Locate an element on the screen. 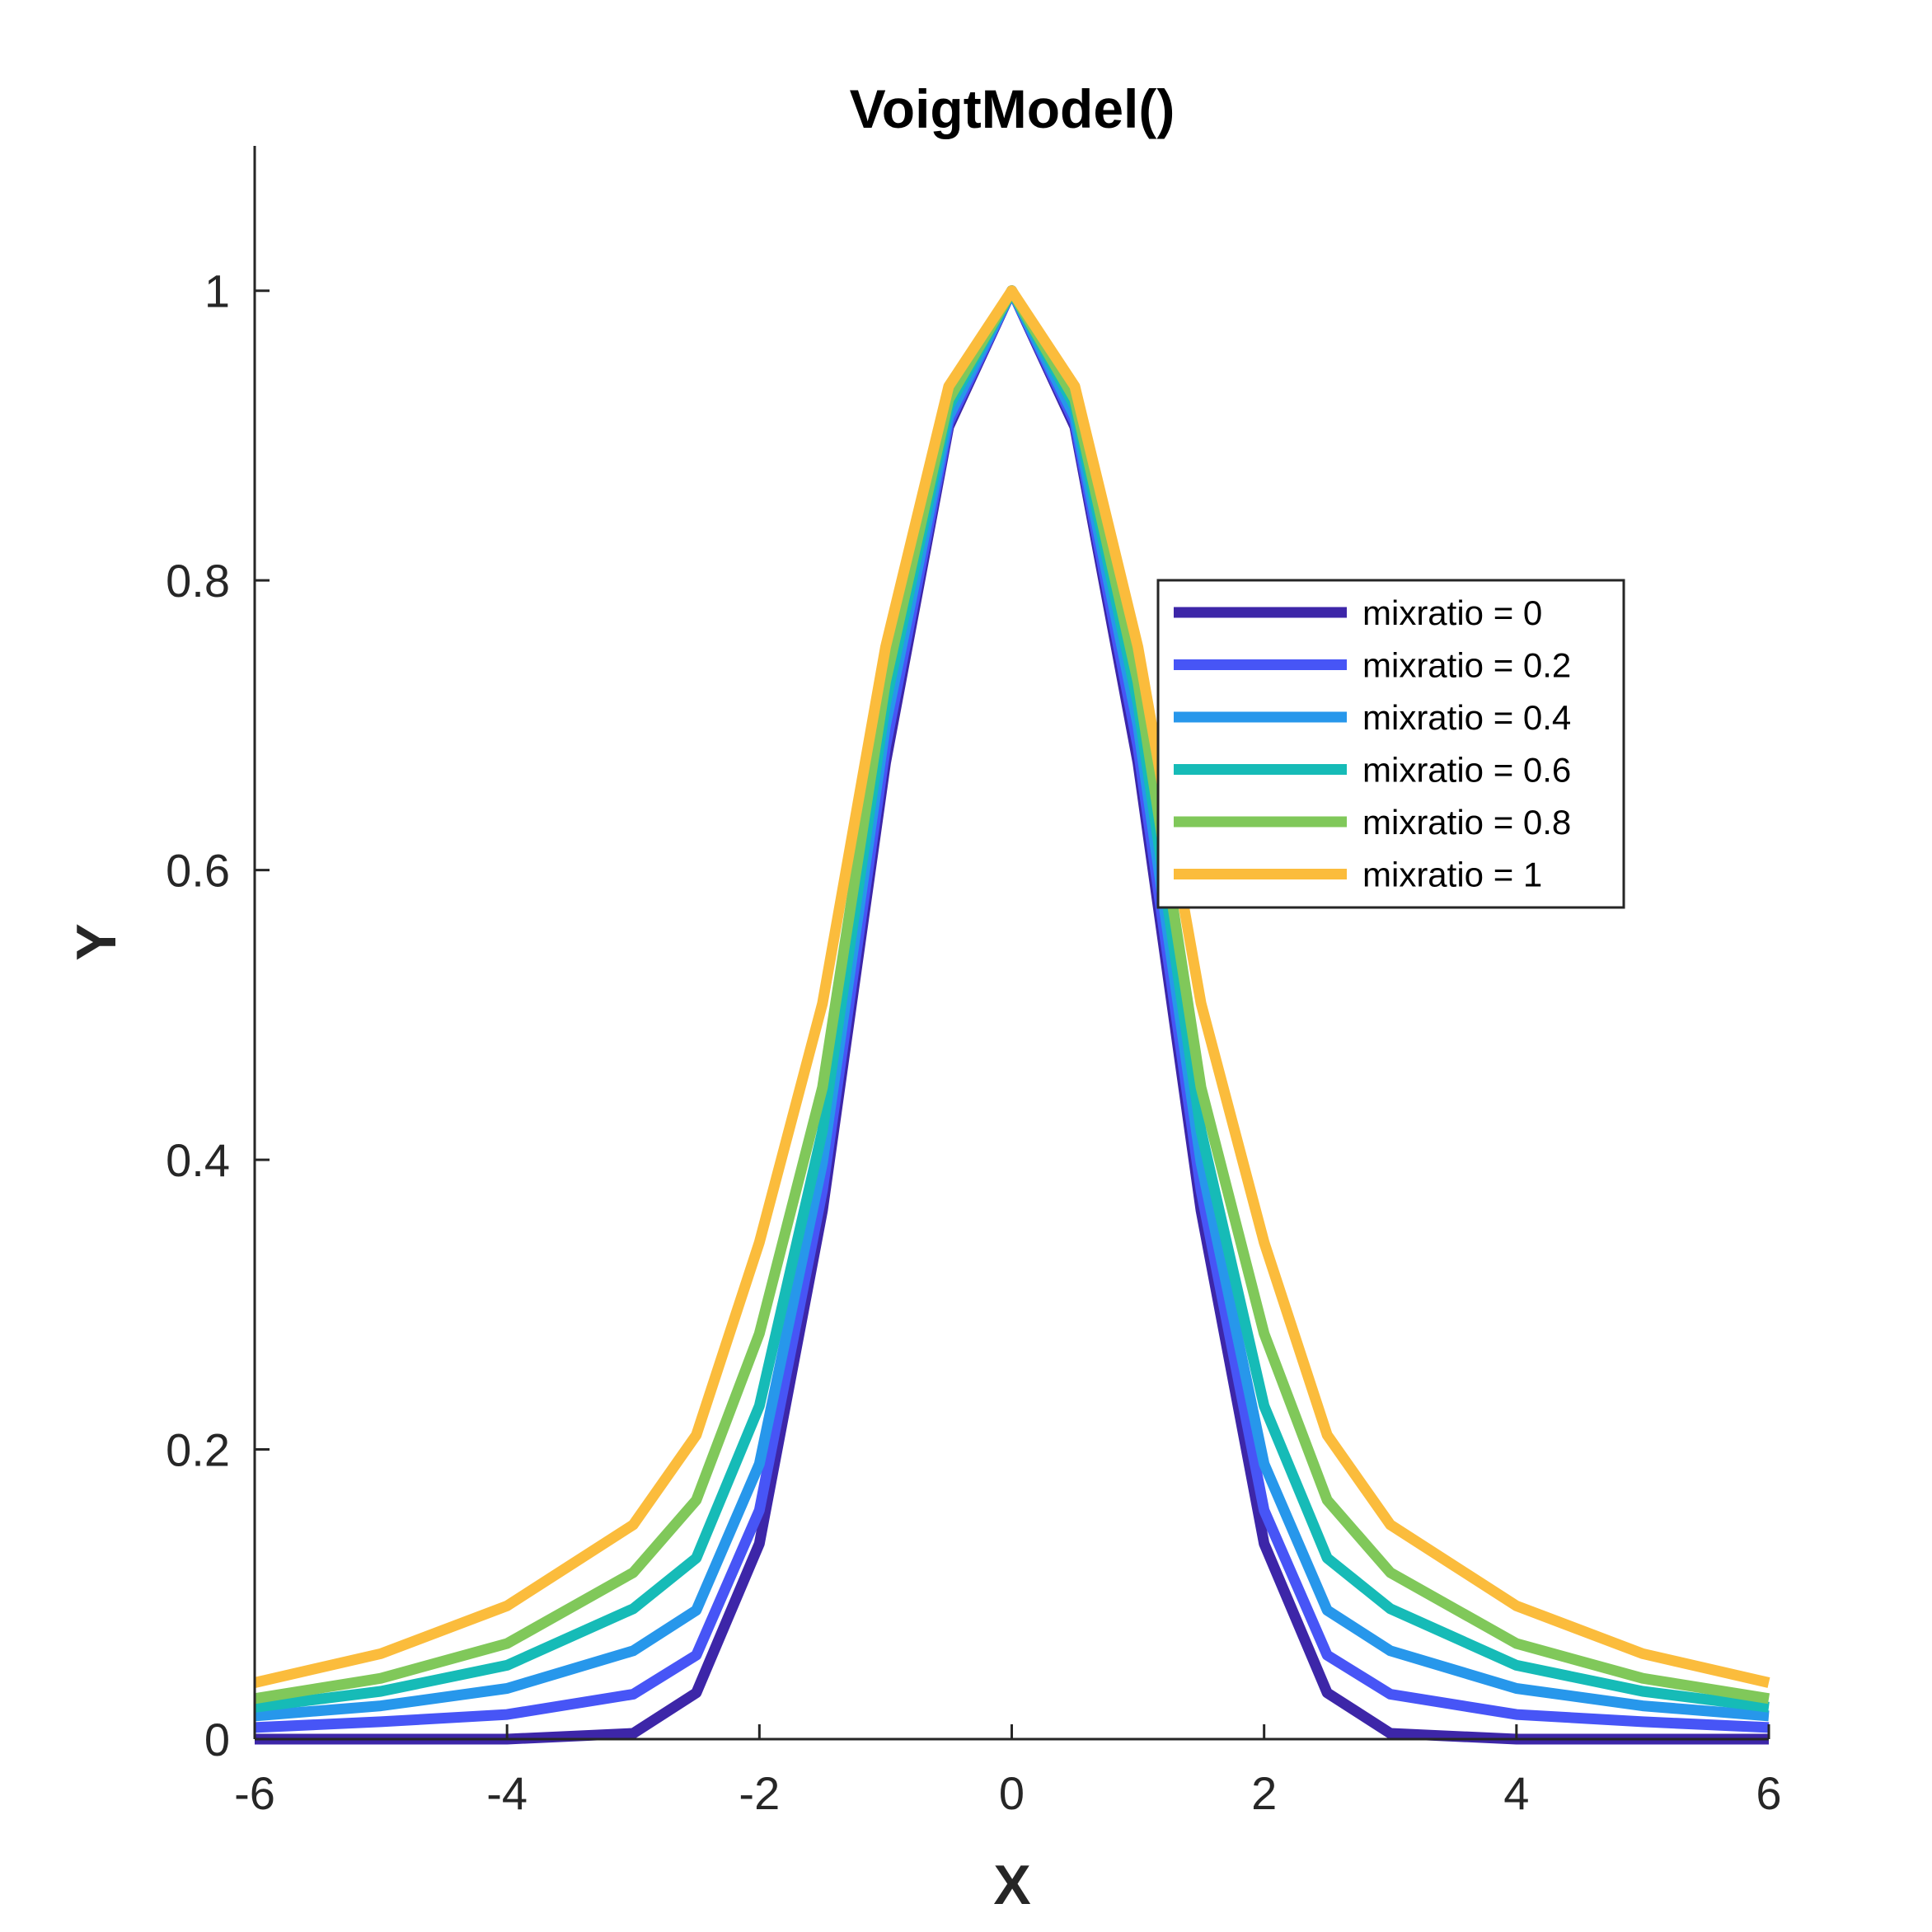 This screenshot has height=1932, width=1932. y-tick-label-4: 0.8 is located at coordinates (198, 581).